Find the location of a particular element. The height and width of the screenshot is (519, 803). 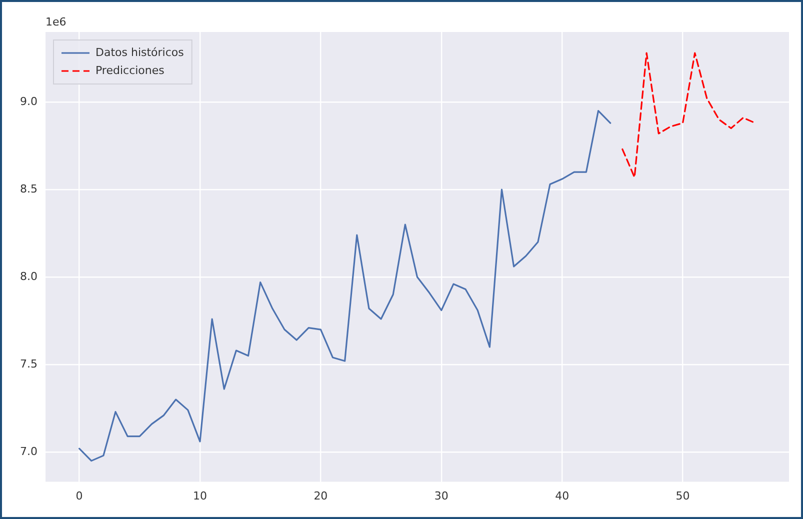

legend-label: Datos históricos is located at coordinates (139, 52).